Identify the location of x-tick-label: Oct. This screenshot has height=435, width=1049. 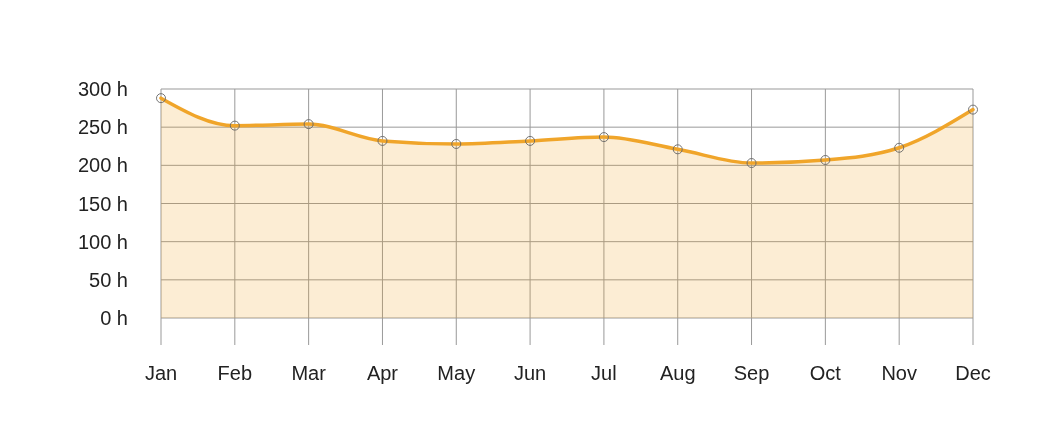
(825, 373).